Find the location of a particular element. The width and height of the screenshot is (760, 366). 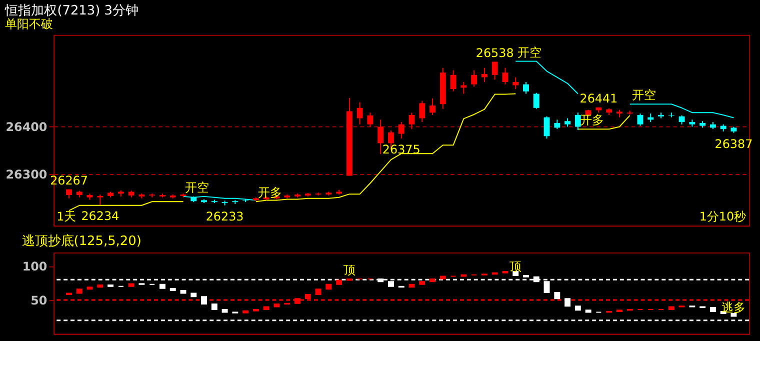

annotation: 26375 is located at coordinates (401, 149).